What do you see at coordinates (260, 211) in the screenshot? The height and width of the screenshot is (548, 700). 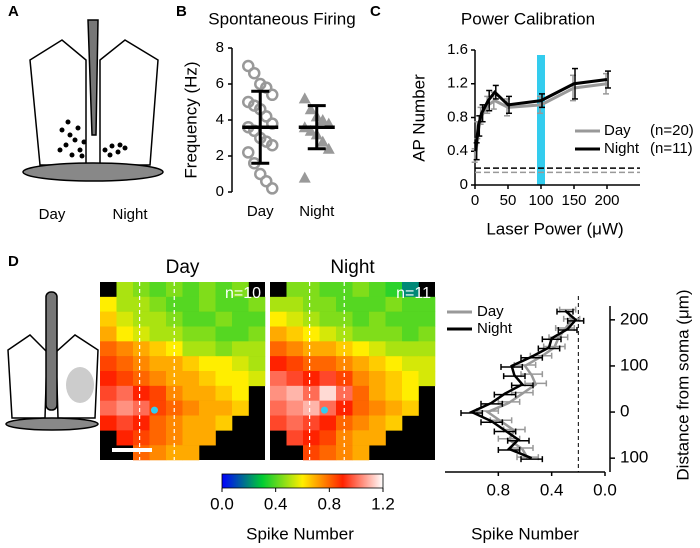 I see `x-tick-label: Day` at bounding box center [260, 211].